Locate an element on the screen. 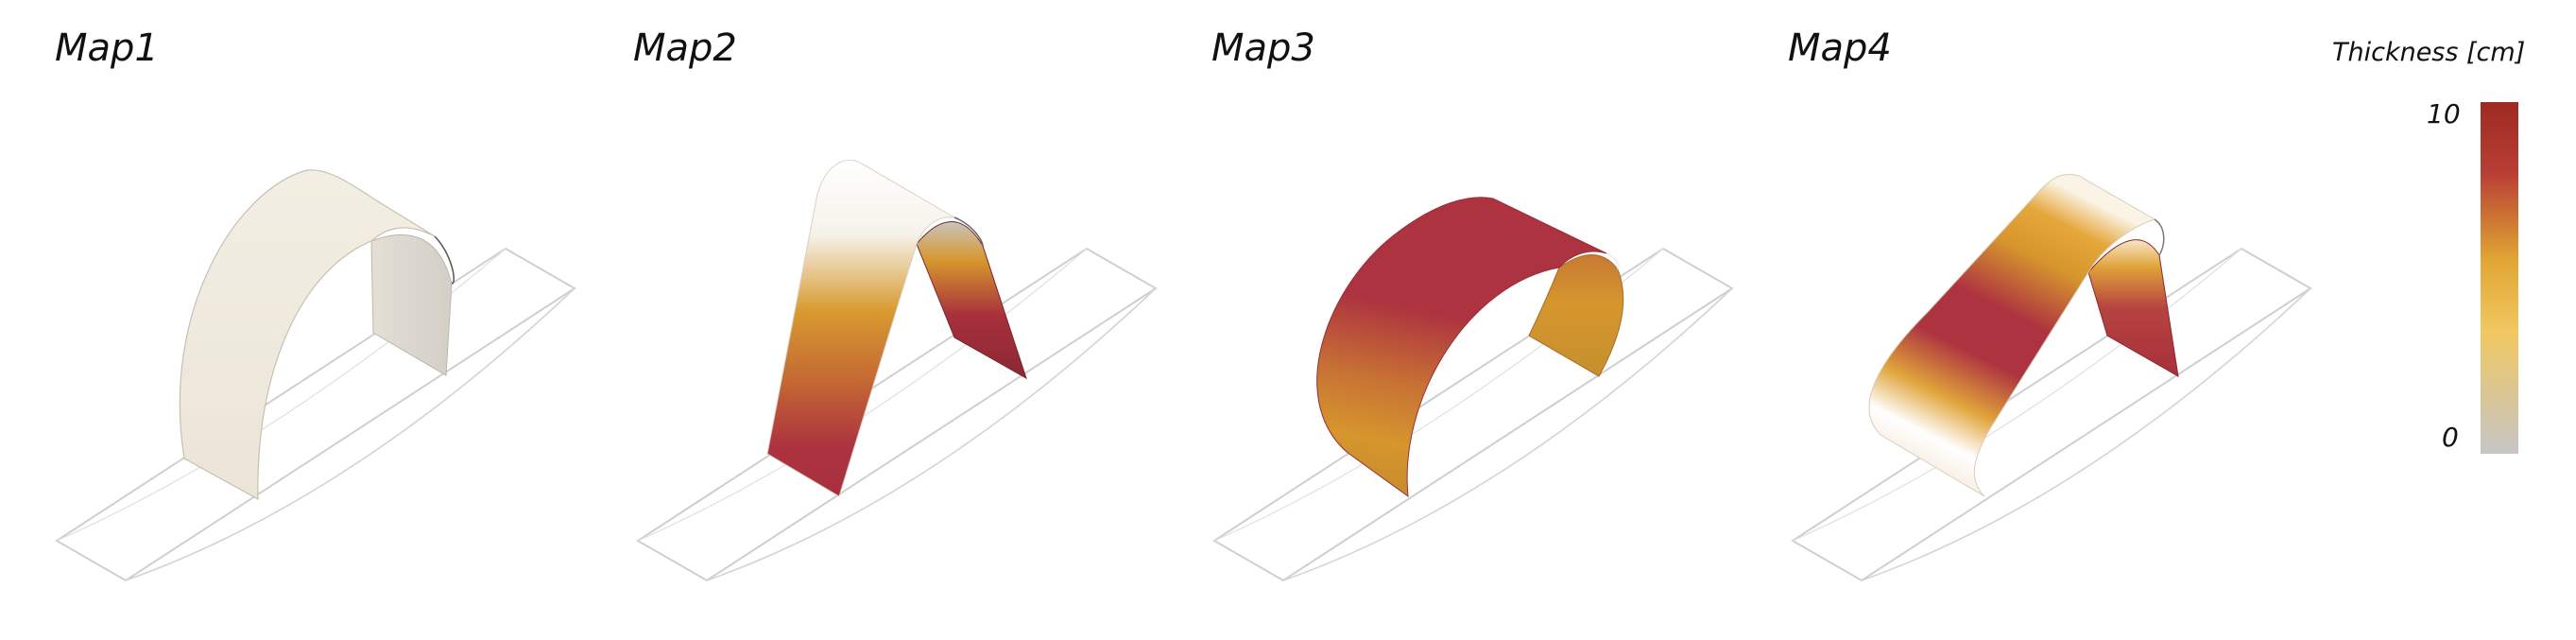  map1-title: Map1 is located at coordinates (107, 48).